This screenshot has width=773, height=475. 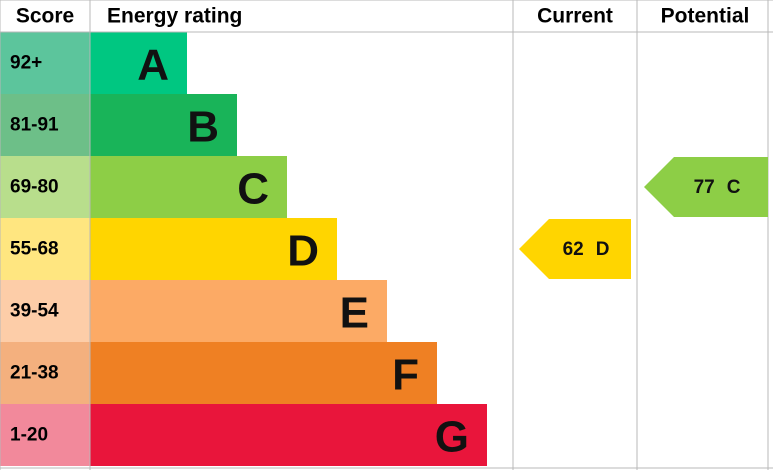 What do you see at coordinates (34, 373) in the screenshot?
I see `score-label: 21-38` at bounding box center [34, 373].